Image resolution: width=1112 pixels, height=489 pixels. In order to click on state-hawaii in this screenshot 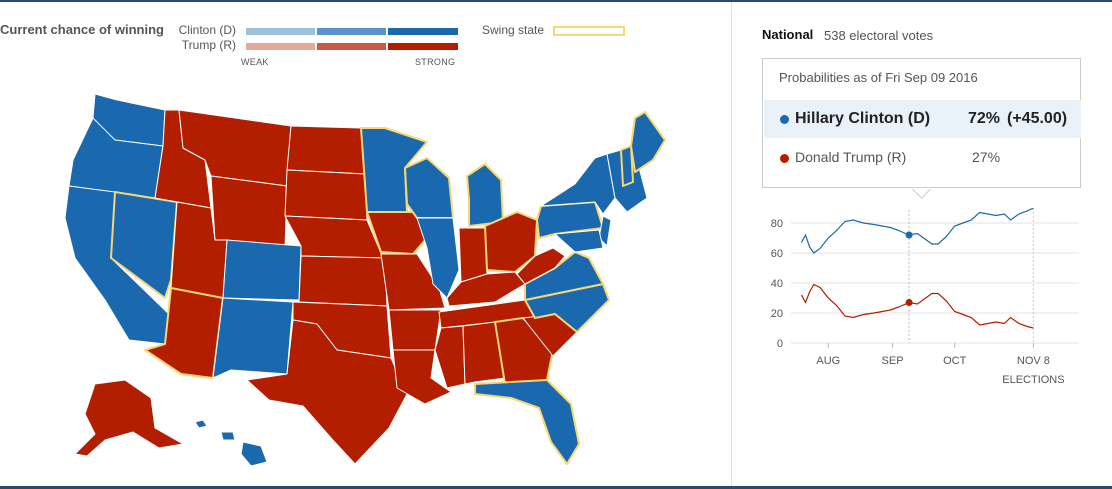, I will do `click(231, 443)`.